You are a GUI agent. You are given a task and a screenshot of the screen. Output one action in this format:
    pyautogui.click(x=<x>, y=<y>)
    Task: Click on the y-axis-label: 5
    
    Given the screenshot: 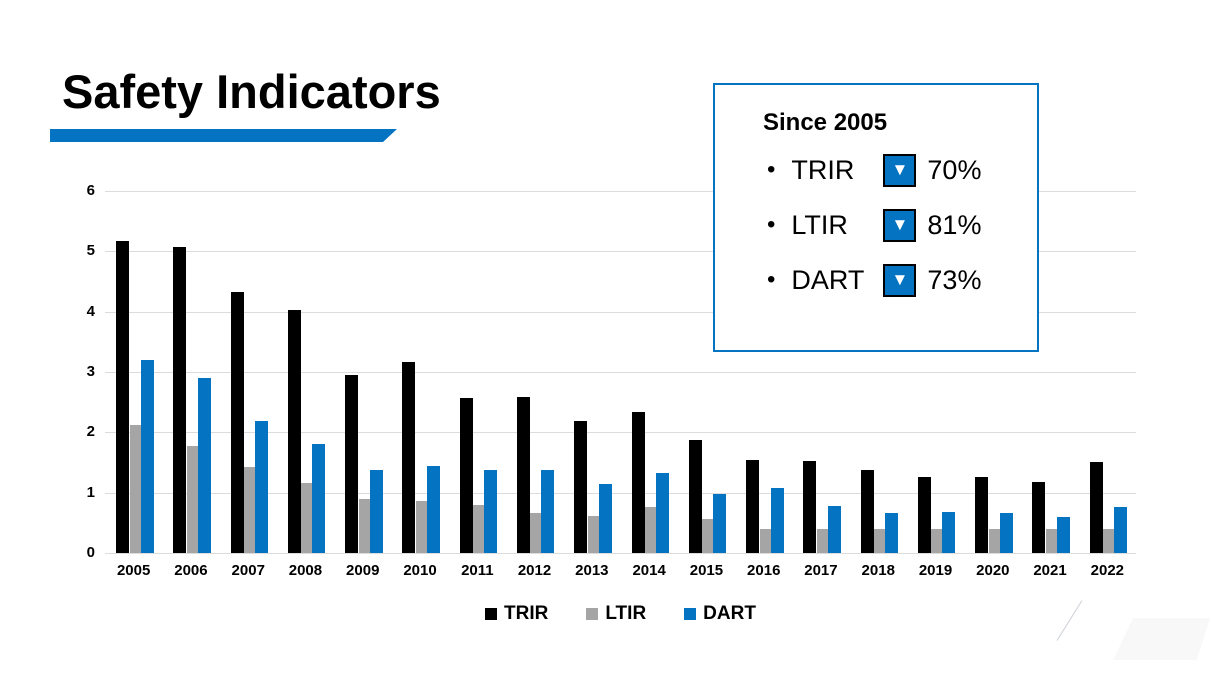 What is the action you would take?
    pyautogui.click(x=90, y=251)
    